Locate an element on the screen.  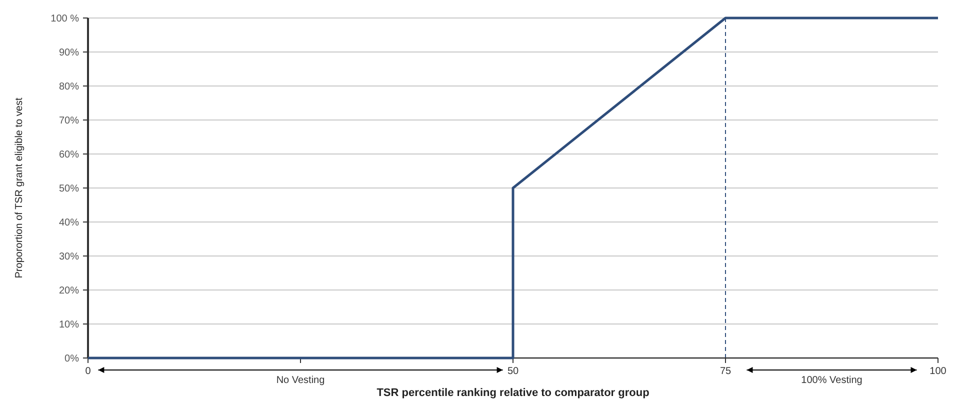
x-tick-label: 100 is located at coordinates (938, 371).